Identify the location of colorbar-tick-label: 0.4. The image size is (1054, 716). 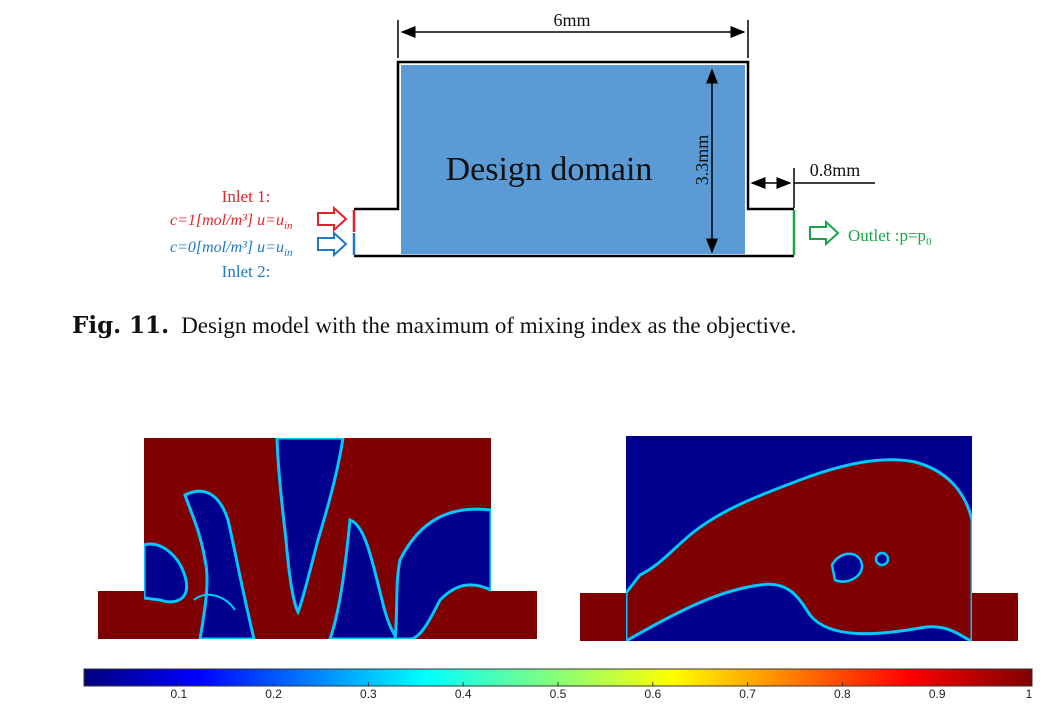
(463, 694).